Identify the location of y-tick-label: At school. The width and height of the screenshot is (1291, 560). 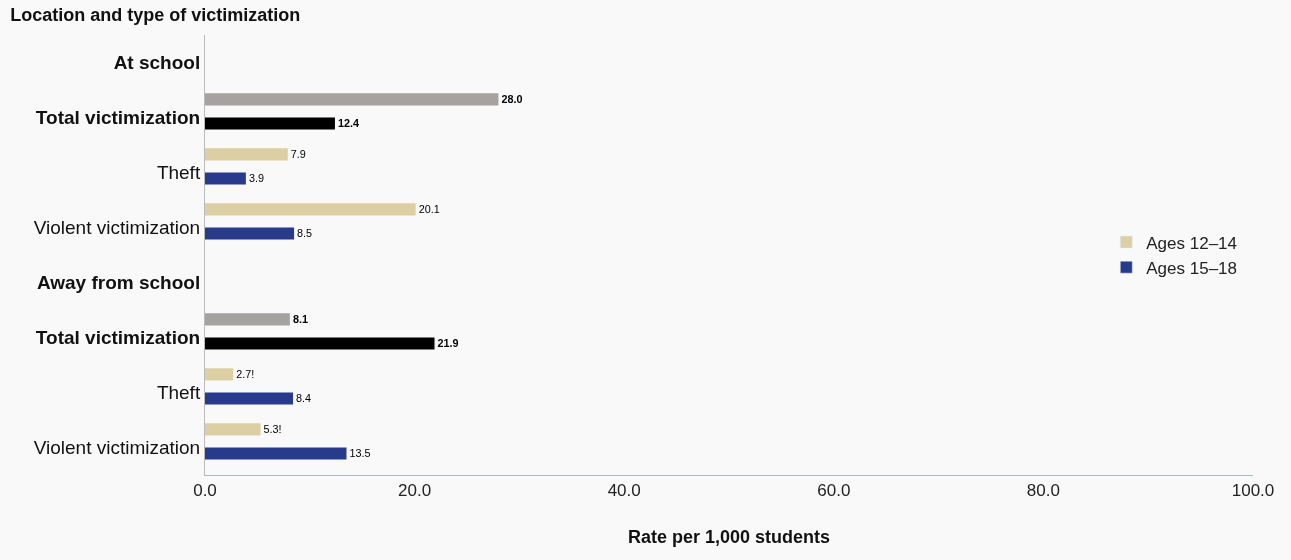
(157, 63).